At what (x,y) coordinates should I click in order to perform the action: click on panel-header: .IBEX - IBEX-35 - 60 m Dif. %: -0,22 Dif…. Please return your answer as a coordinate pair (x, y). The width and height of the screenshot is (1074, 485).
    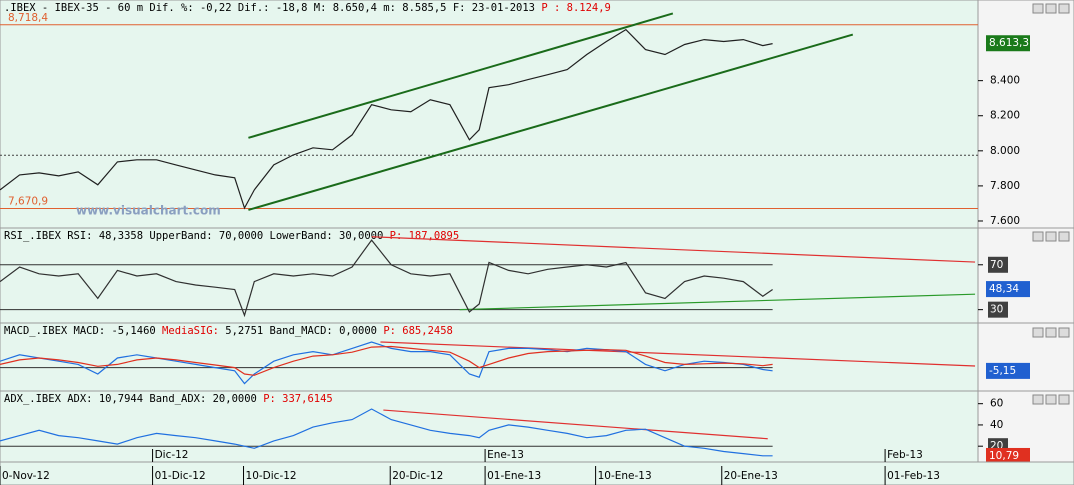
    Looking at the image, I should click on (307, 8).